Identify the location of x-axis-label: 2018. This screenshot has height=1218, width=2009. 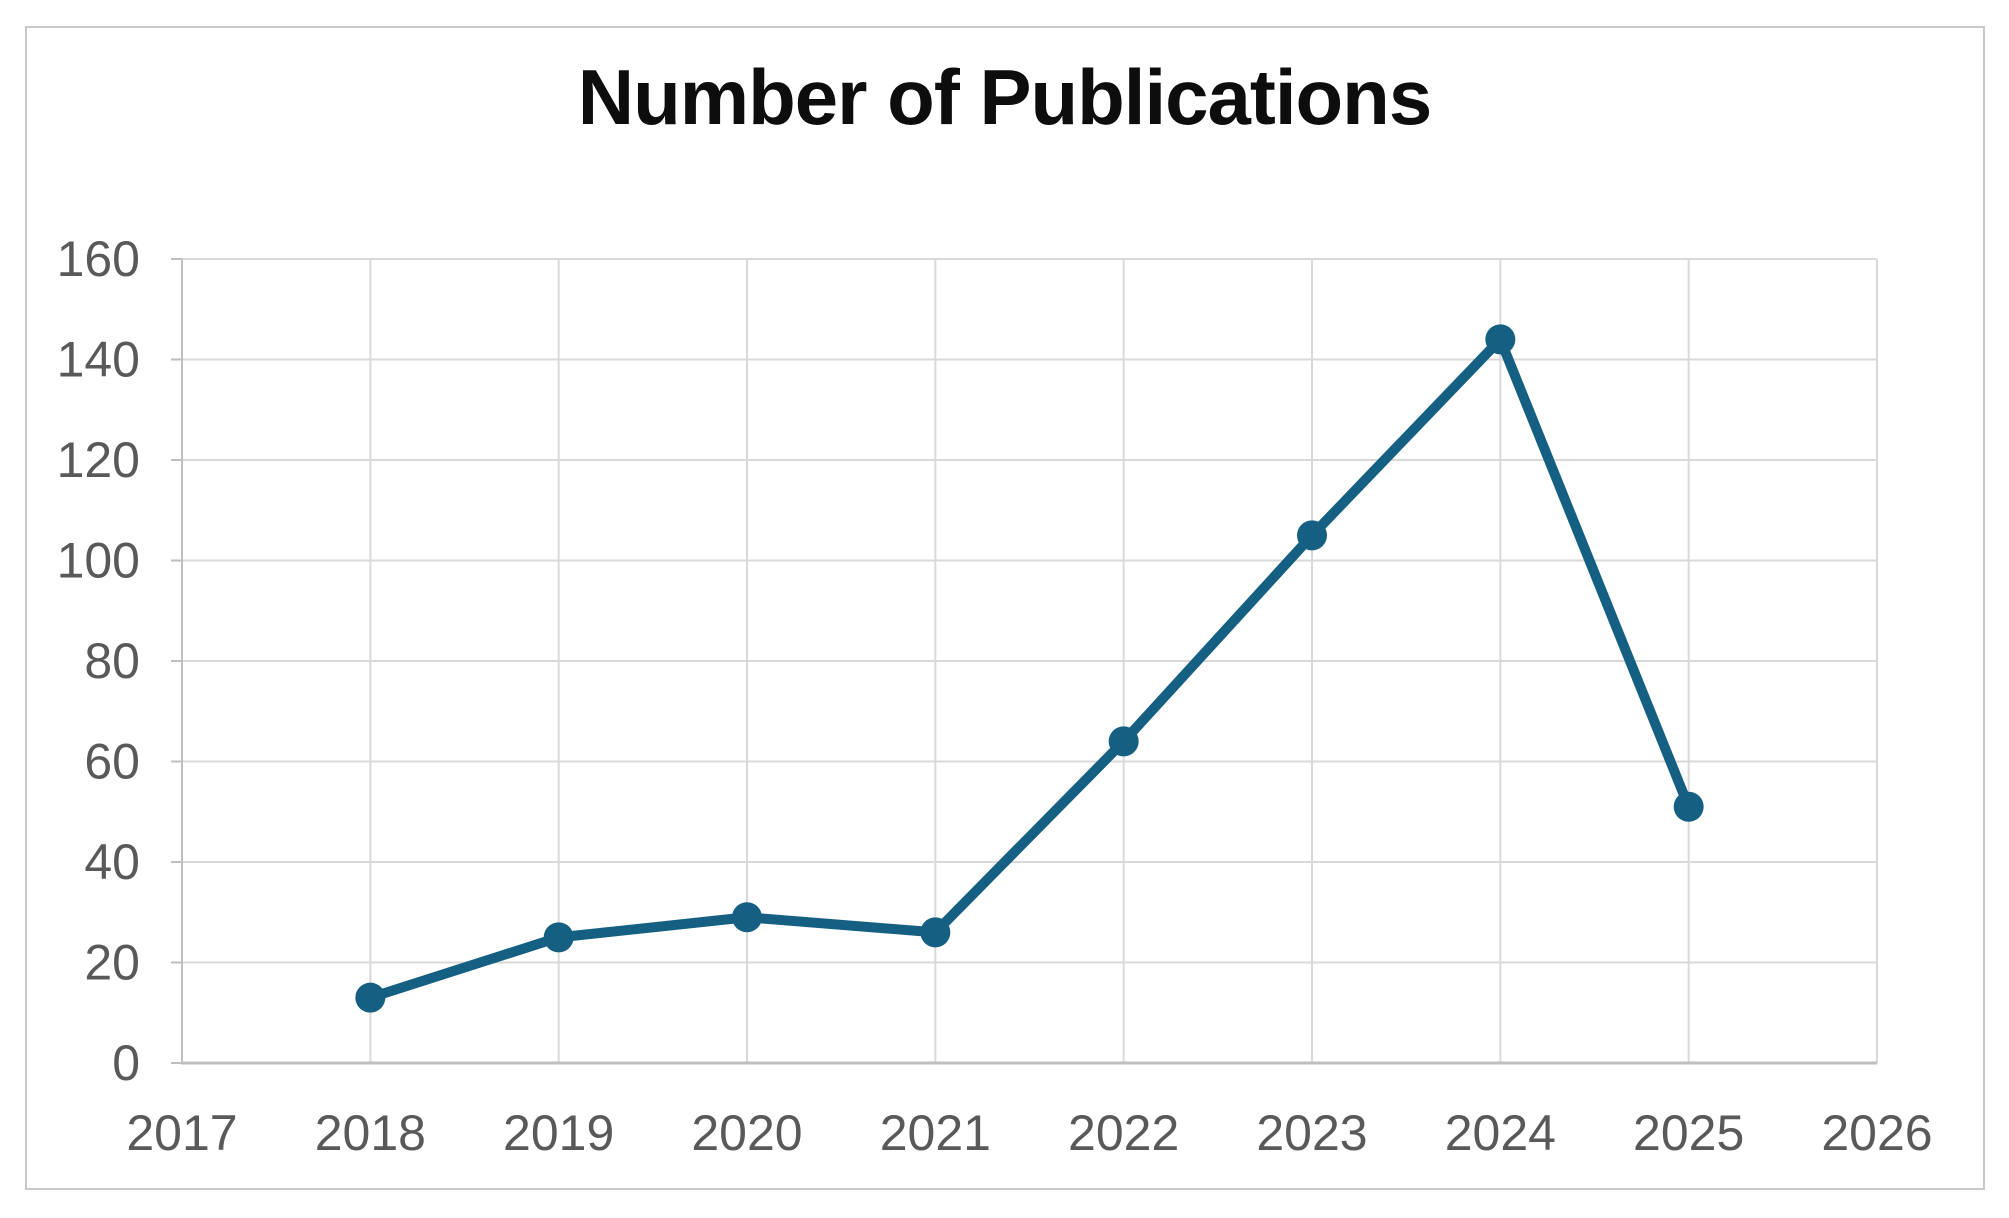
(370, 1133).